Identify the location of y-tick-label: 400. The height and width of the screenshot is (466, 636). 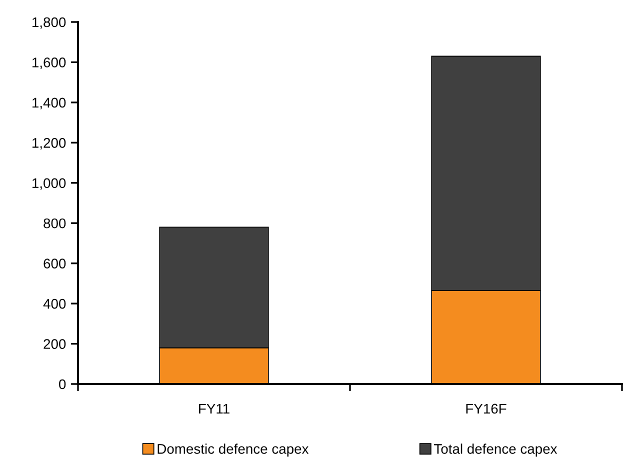
(54, 303).